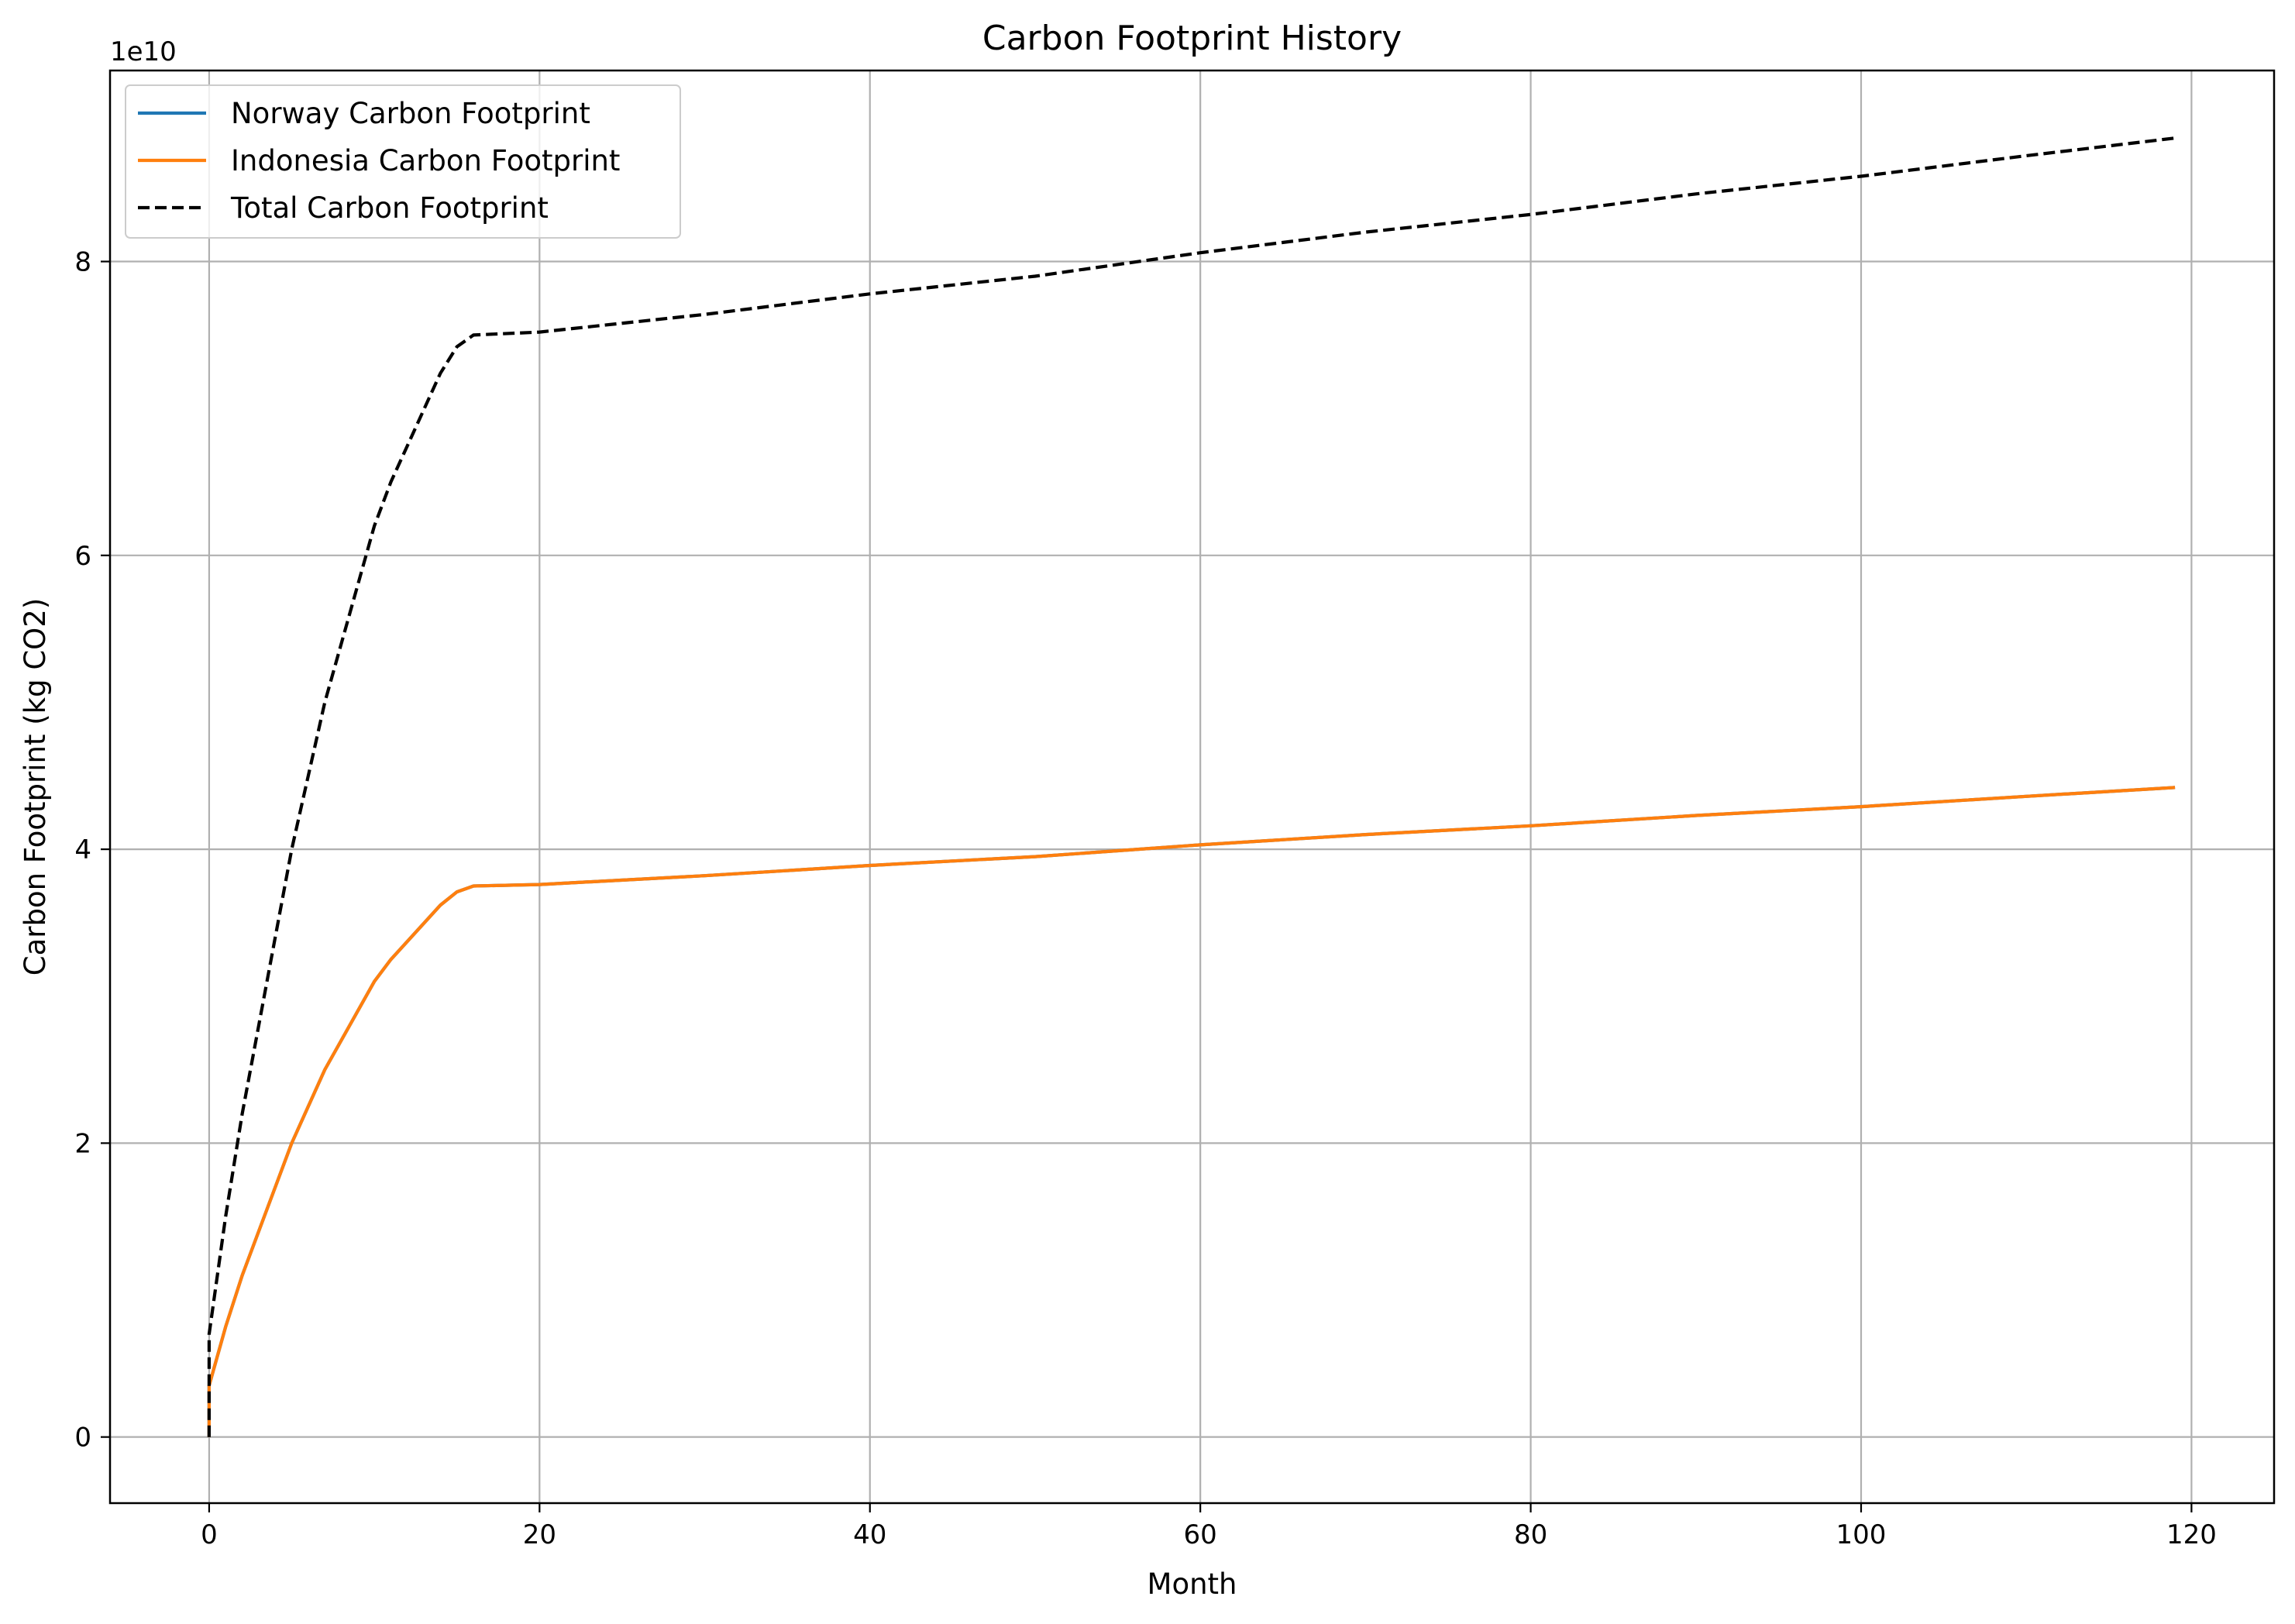 The image size is (2295, 1624). I want to click on x-tick-label: 60, so click(1200, 1534).